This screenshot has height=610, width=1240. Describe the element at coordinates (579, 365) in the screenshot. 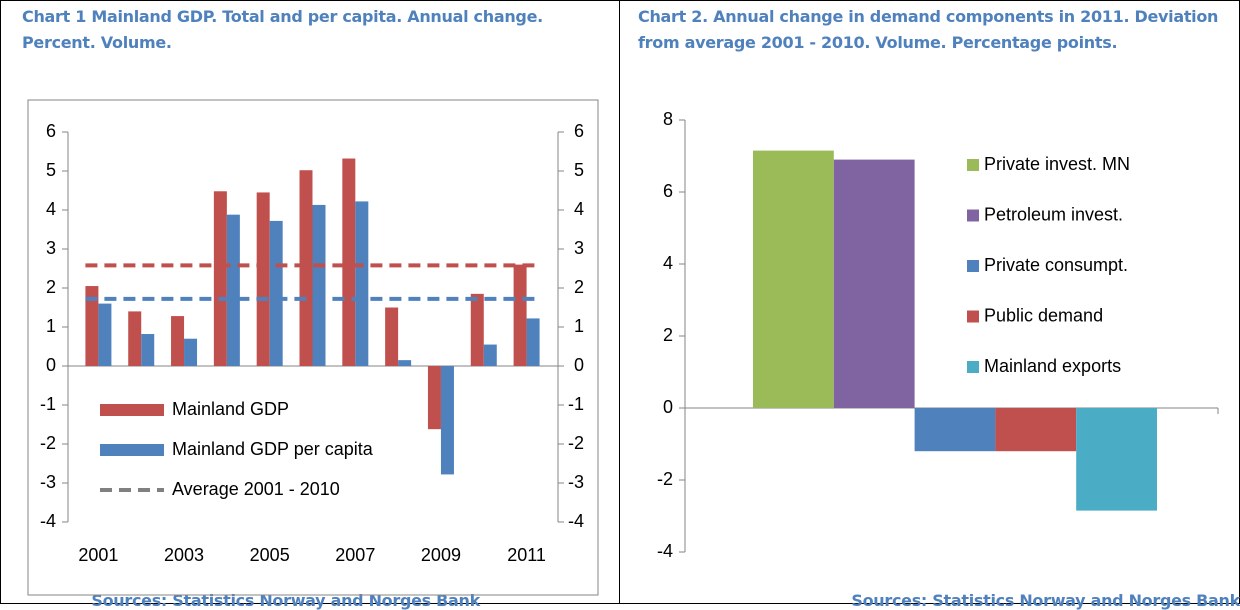

I see `y2-tick-label: 0` at that location.